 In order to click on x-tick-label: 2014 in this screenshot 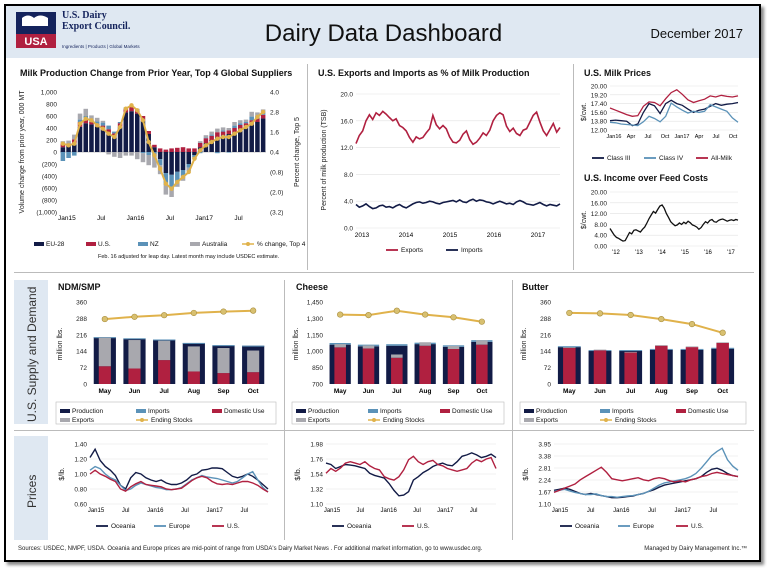, I will do `click(406, 235)`.